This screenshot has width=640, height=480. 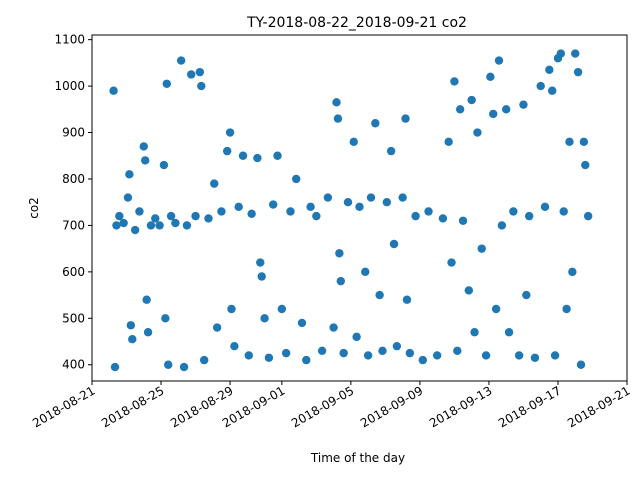 I want to click on y-tick-label: 1100, so click(x=69, y=40).